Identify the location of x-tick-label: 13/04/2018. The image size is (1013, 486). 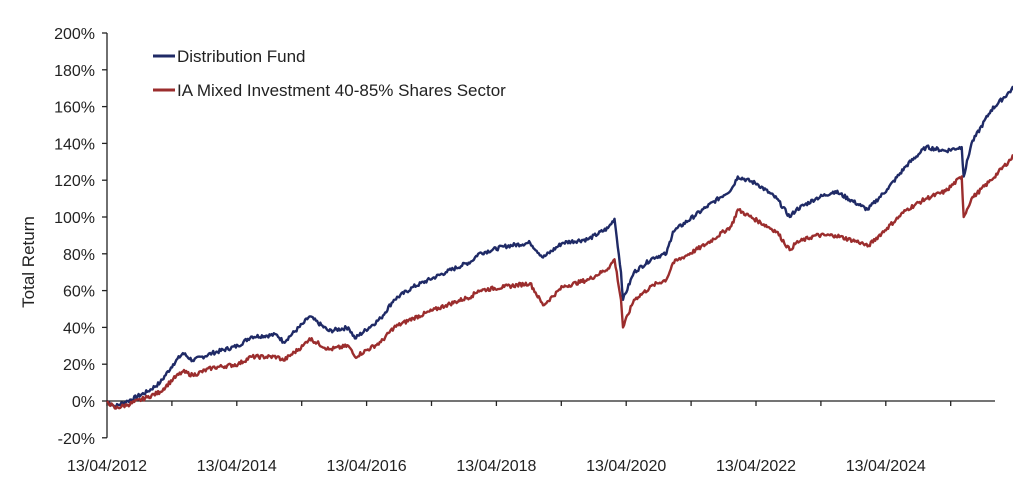
(496, 466).